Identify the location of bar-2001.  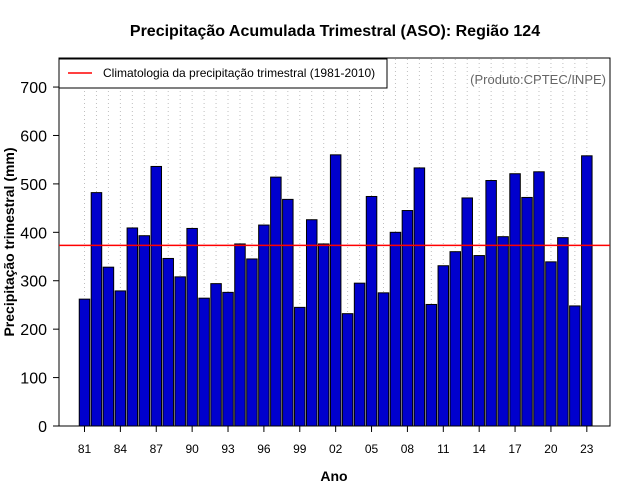
(323, 335).